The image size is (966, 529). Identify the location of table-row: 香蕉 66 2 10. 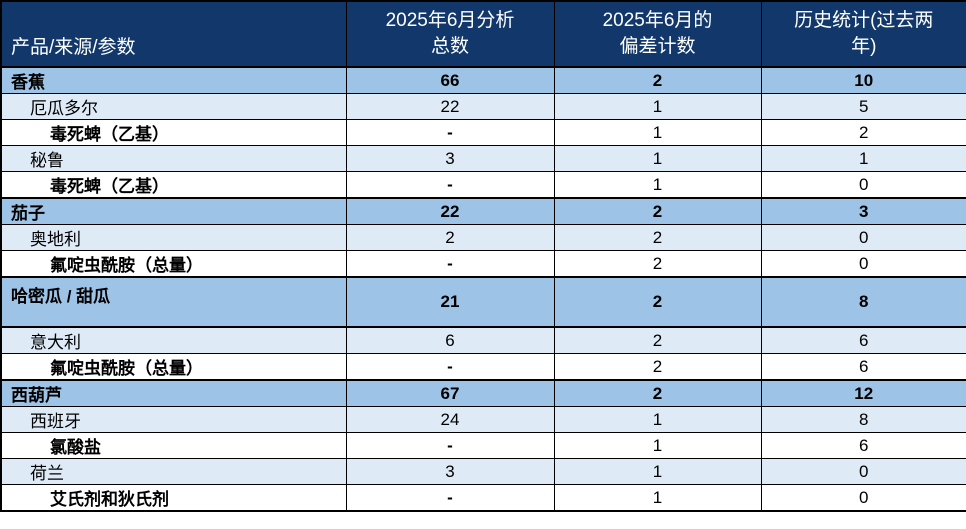
(483, 80).